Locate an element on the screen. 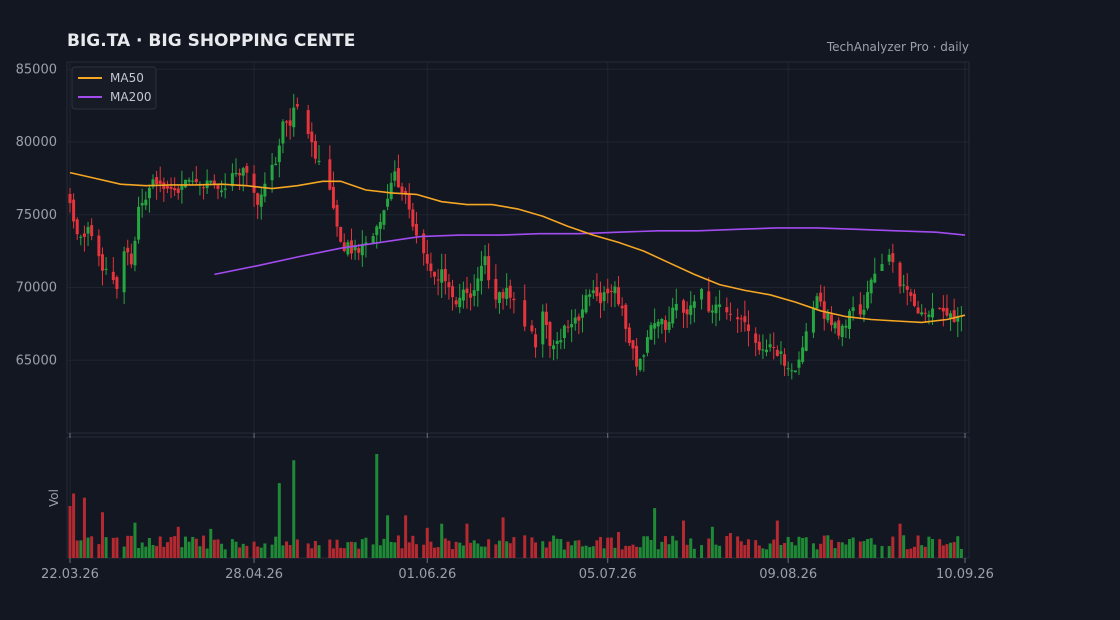  legend-ma200-label: MA200 is located at coordinates (130, 97).